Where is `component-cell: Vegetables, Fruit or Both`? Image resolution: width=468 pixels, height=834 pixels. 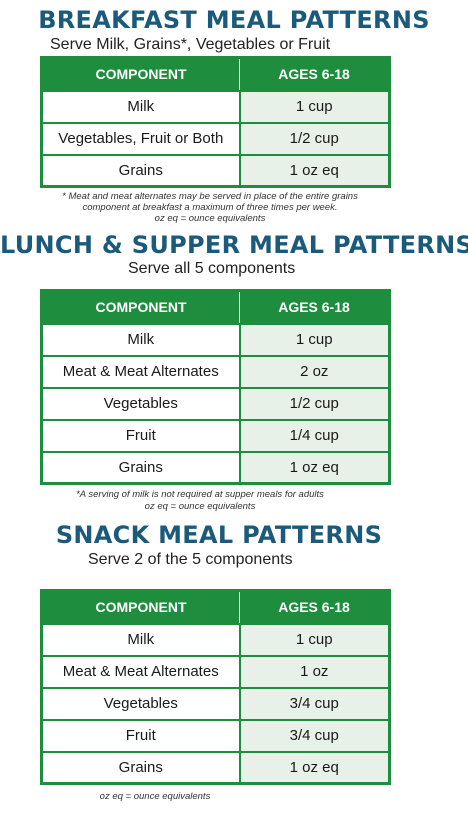 component-cell: Vegetables, Fruit or Both is located at coordinates (140, 138).